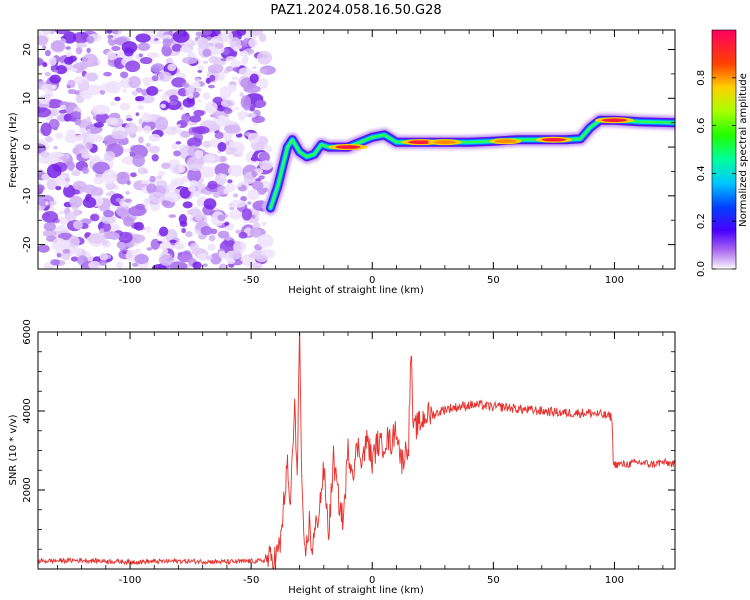 The image size is (750, 600). Describe the element at coordinates (493, 280) in the screenshot. I see `spectrogram-x-tick-label: 50` at that location.